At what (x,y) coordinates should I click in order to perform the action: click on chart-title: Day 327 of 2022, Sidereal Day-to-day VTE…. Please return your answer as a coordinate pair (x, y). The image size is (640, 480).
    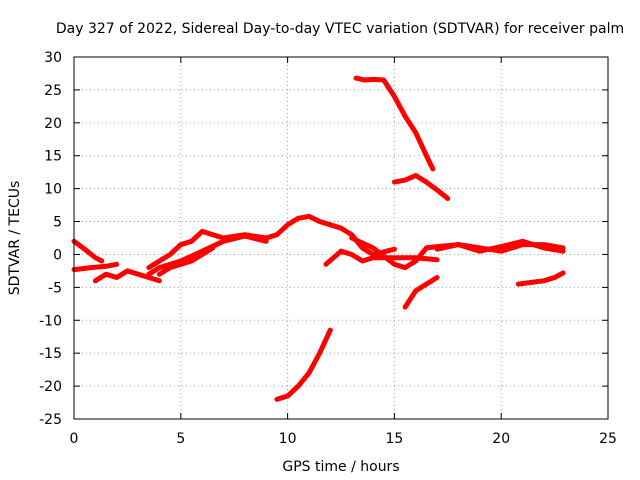
    Looking at the image, I should click on (340, 29).